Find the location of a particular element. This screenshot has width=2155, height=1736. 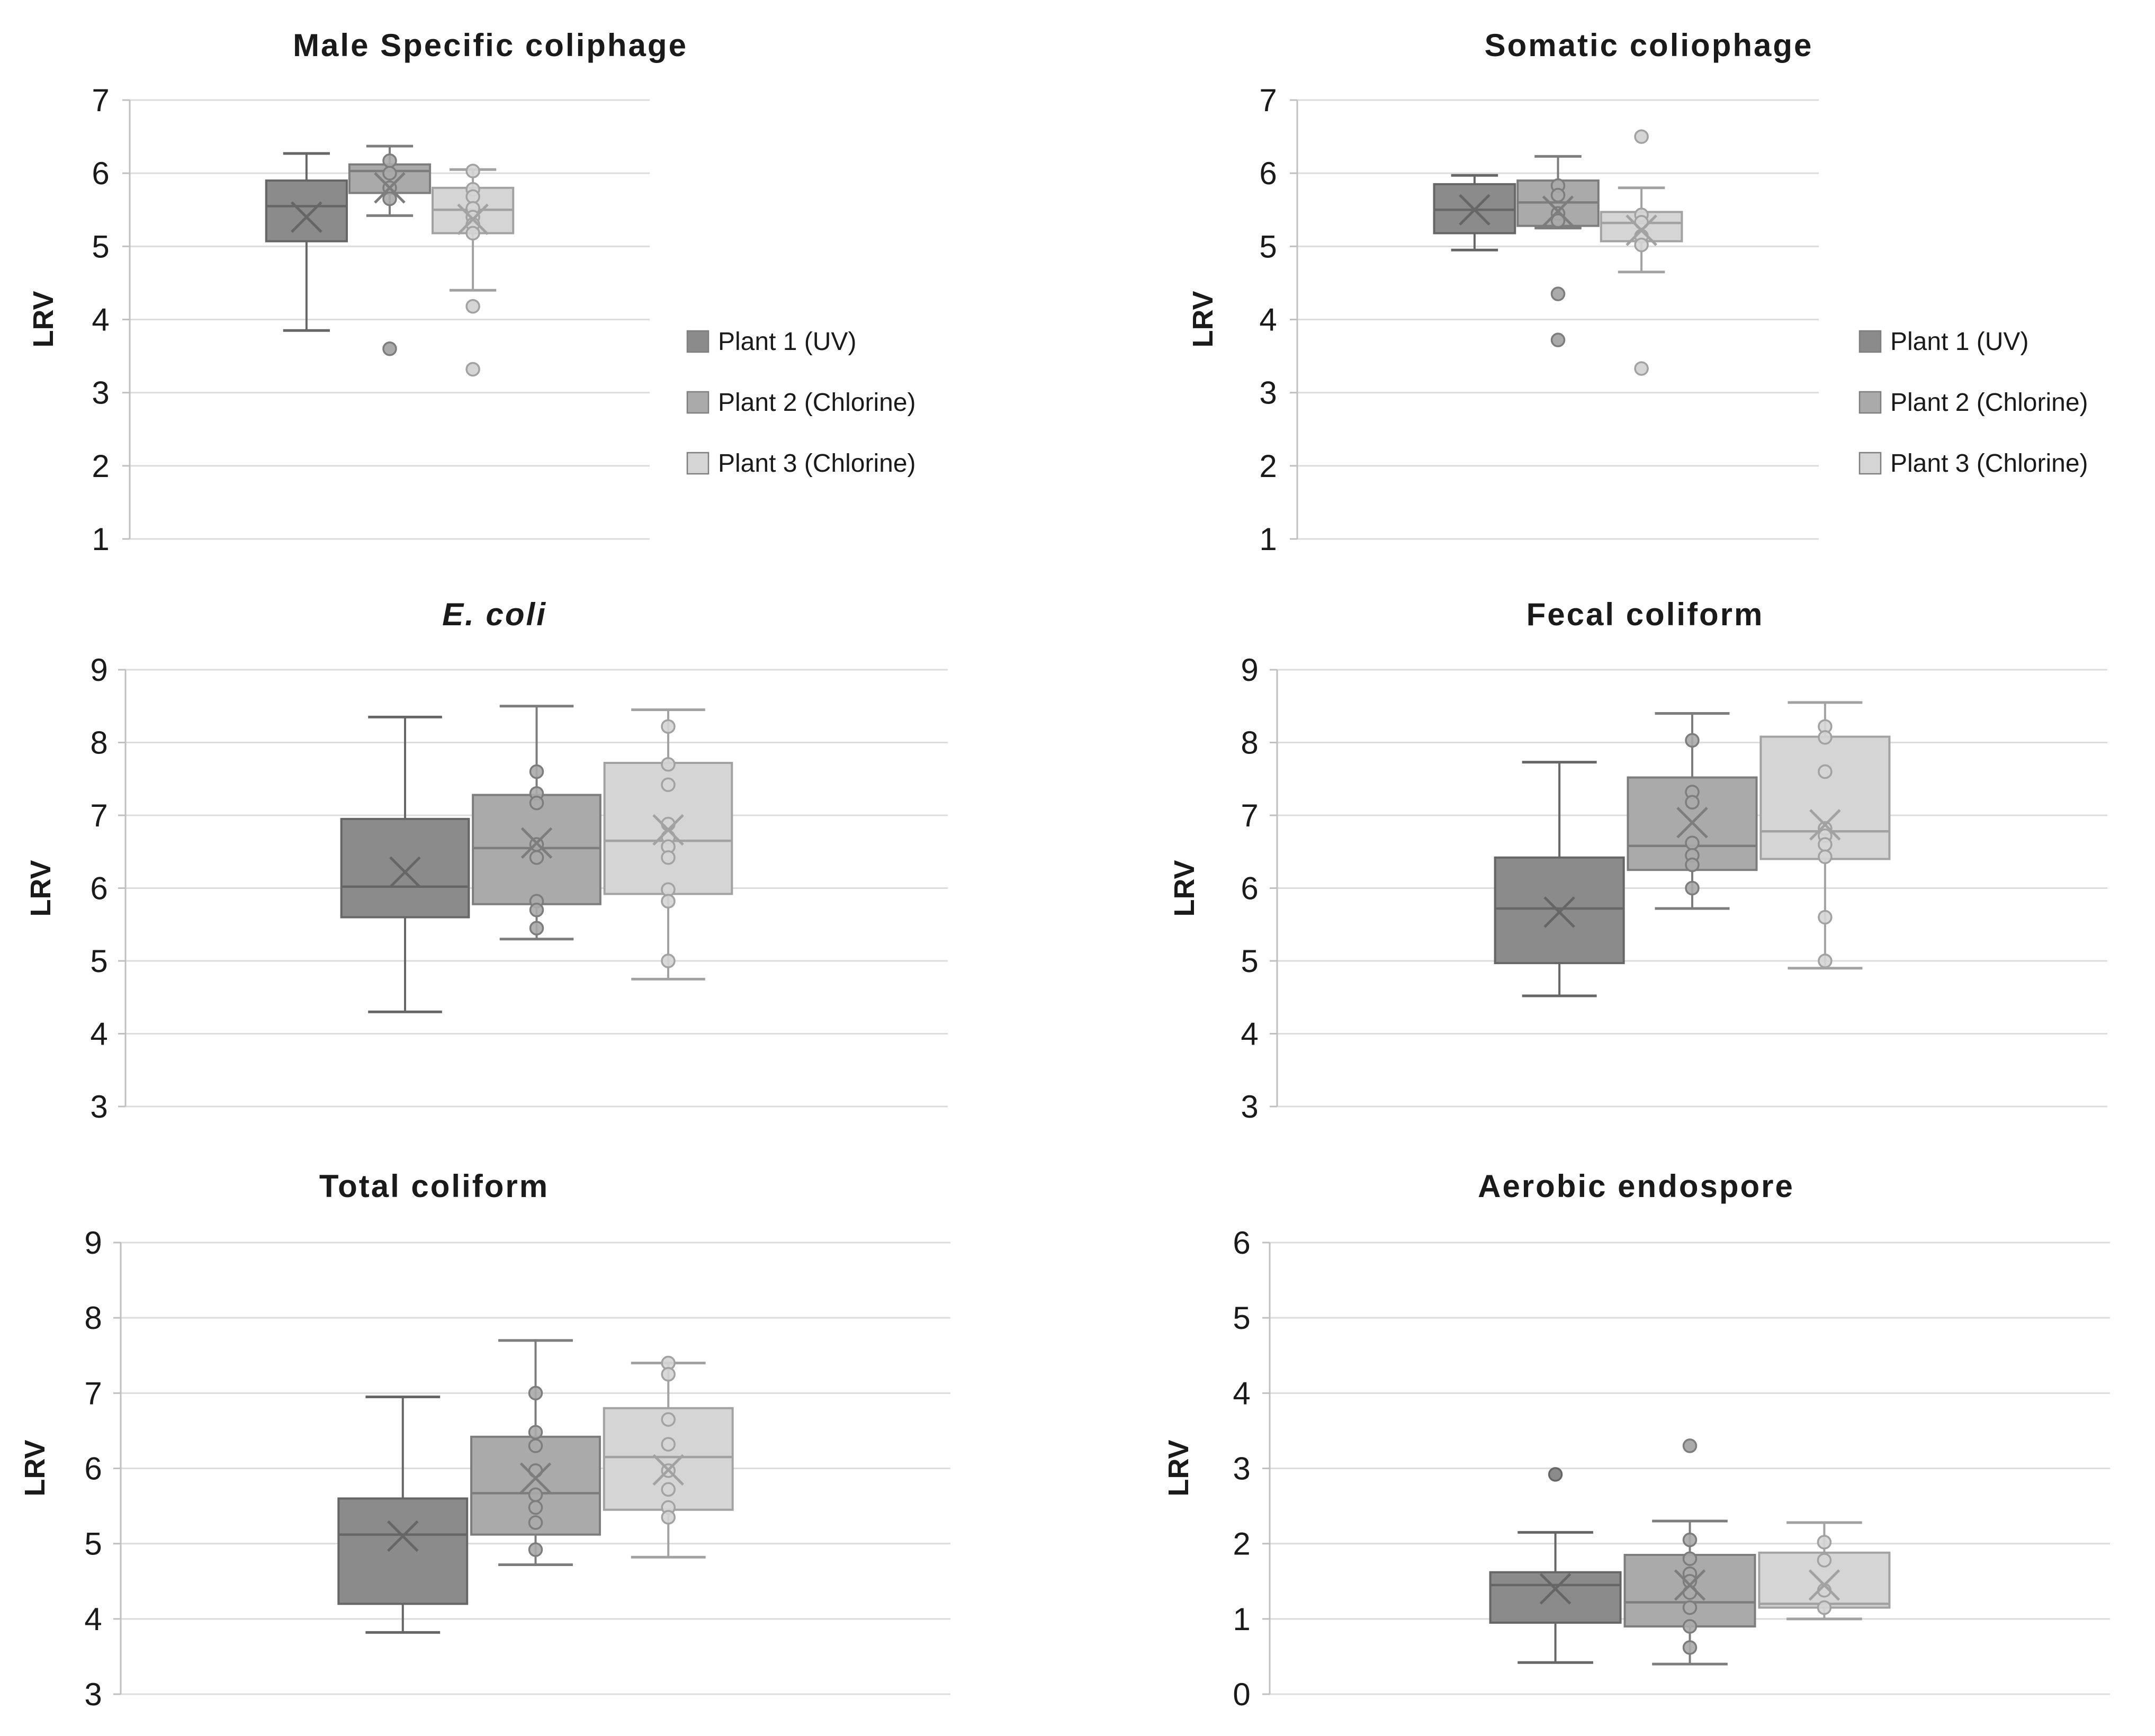

plot-area: 7 6 5 4 3 2 1 is located at coordinates (1539, 320).